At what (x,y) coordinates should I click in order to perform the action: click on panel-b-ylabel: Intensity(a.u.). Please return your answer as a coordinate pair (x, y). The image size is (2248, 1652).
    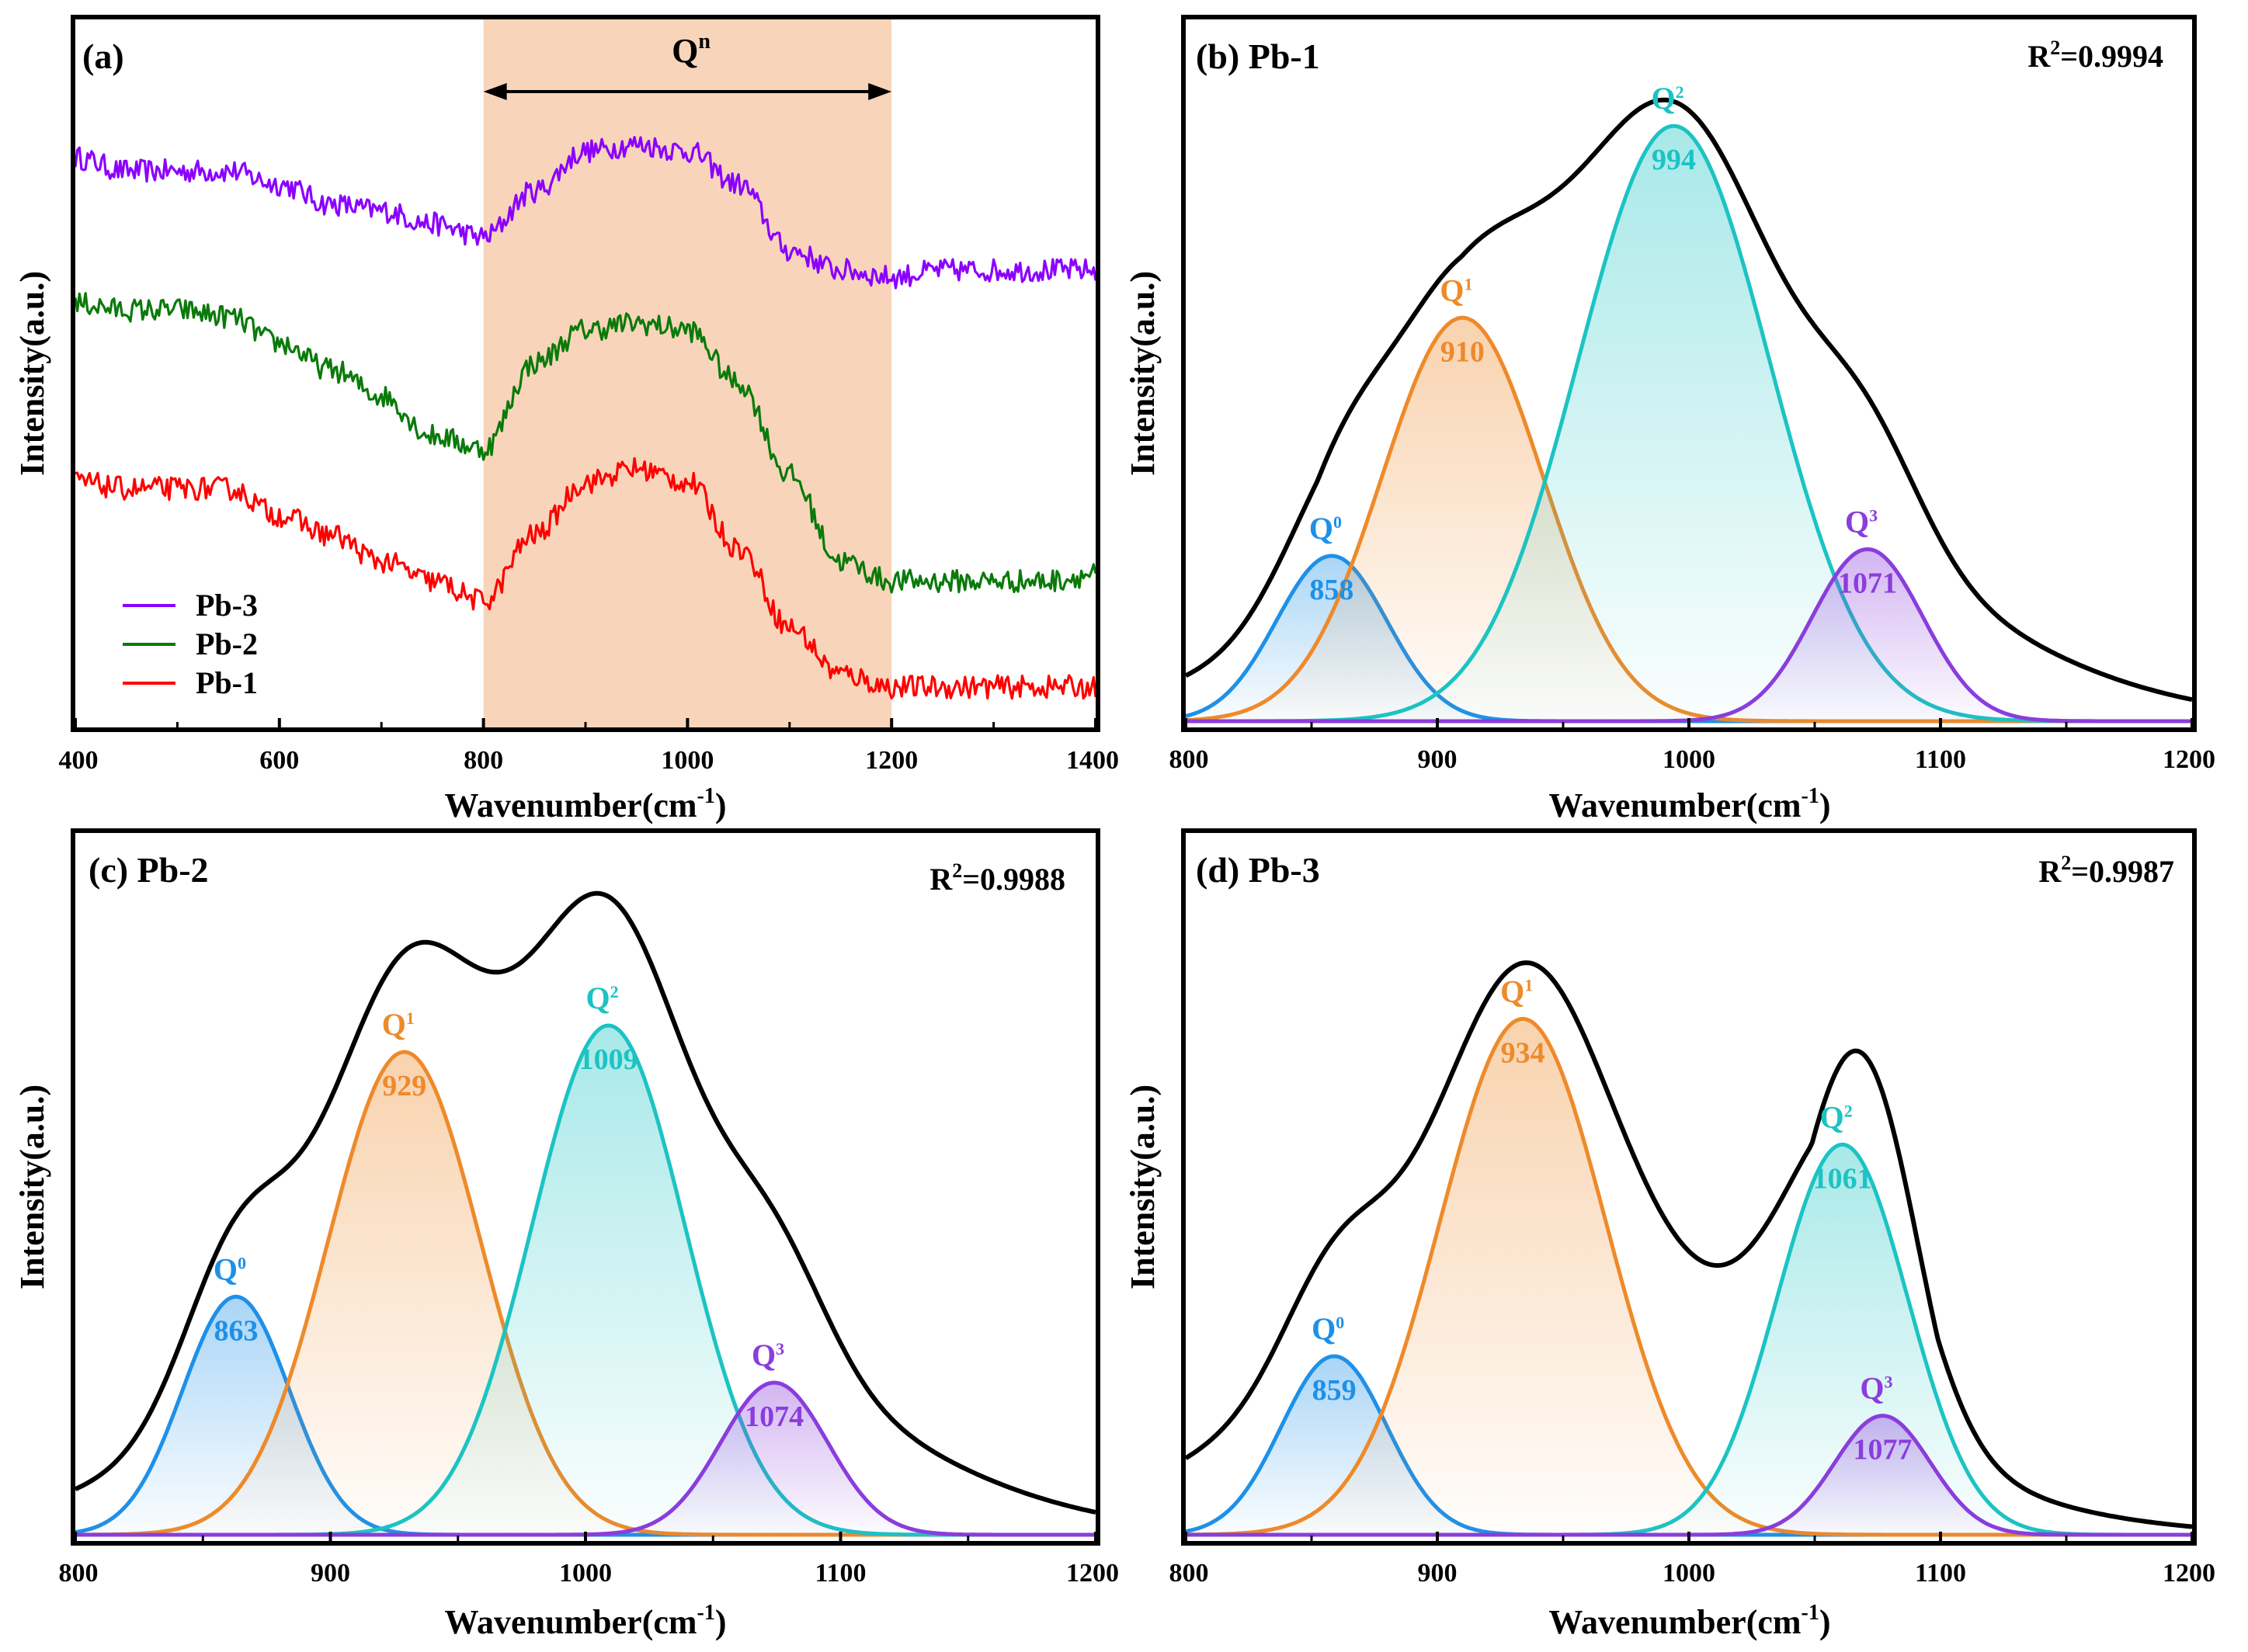
    Looking at the image, I should click on (1143, 373).